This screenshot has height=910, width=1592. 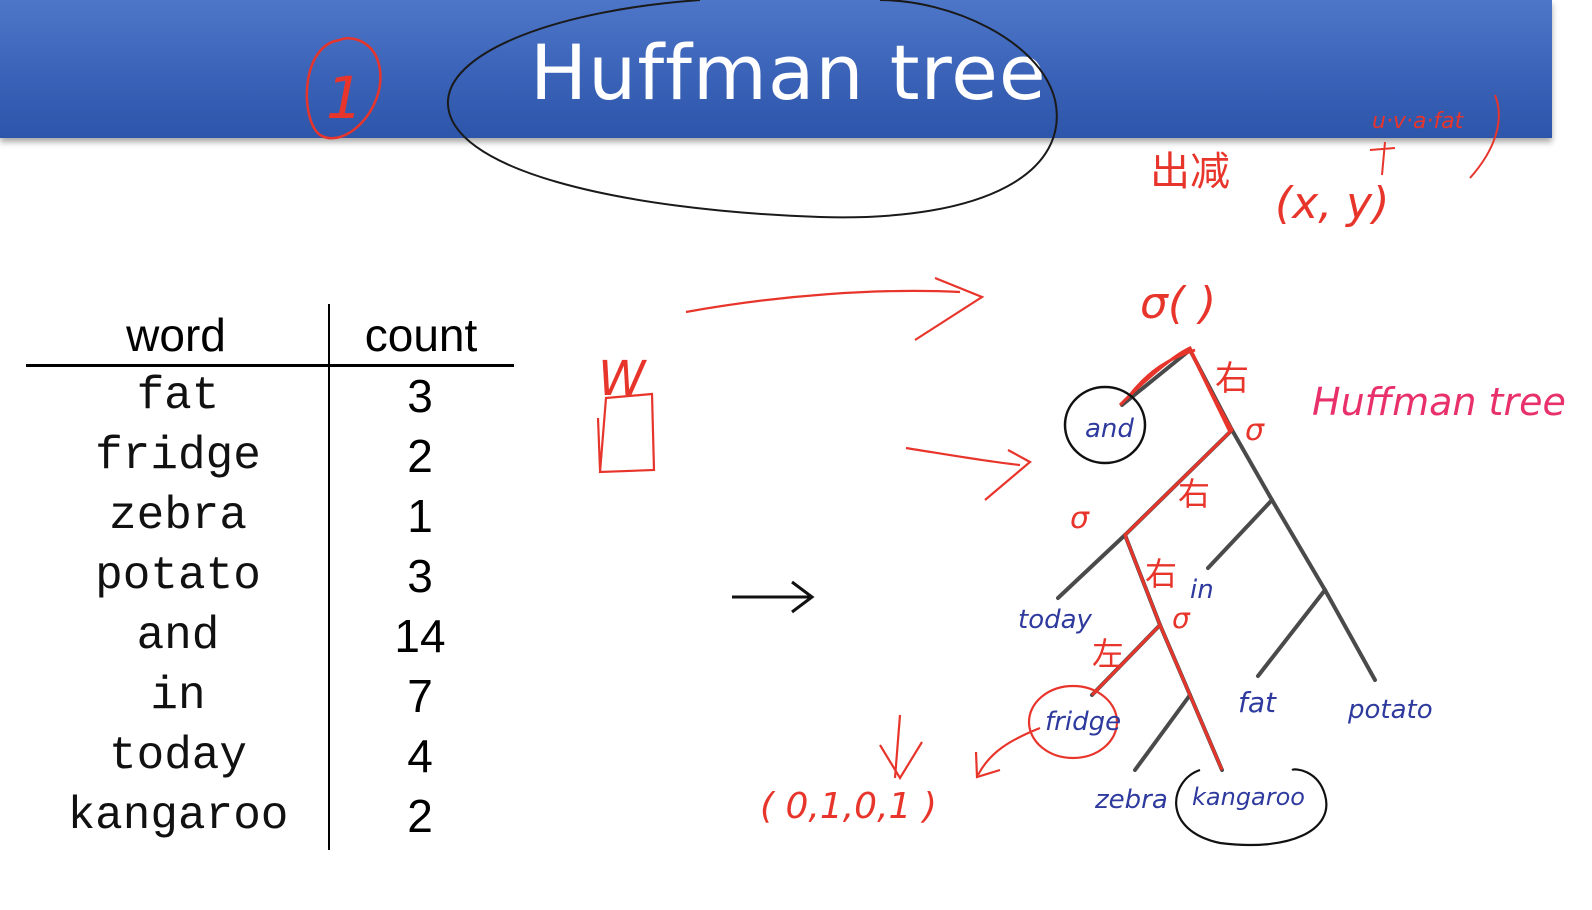 I want to click on arrow-top, so click(x=835, y=308).